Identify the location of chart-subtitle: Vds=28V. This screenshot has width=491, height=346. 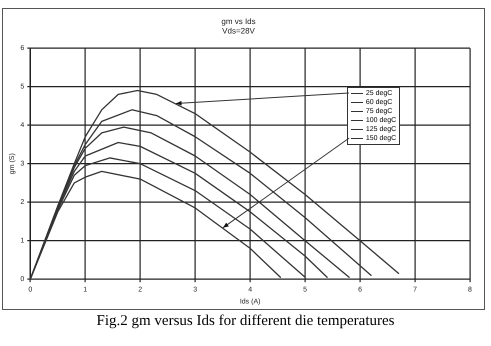
(239, 31).